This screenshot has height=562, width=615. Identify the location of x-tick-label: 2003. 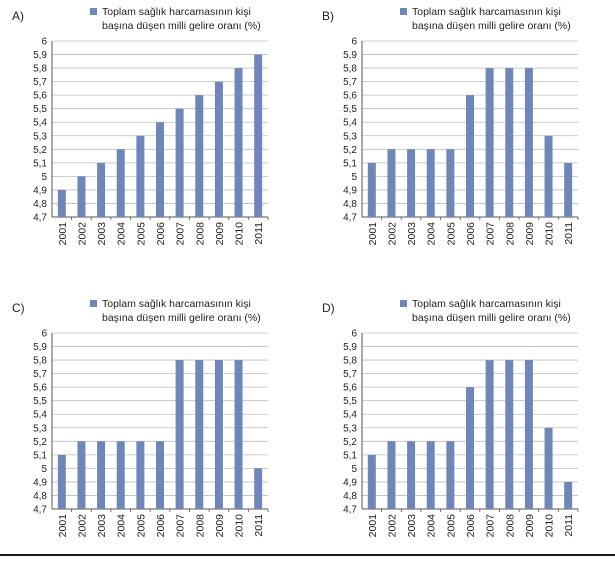
(102, 234).